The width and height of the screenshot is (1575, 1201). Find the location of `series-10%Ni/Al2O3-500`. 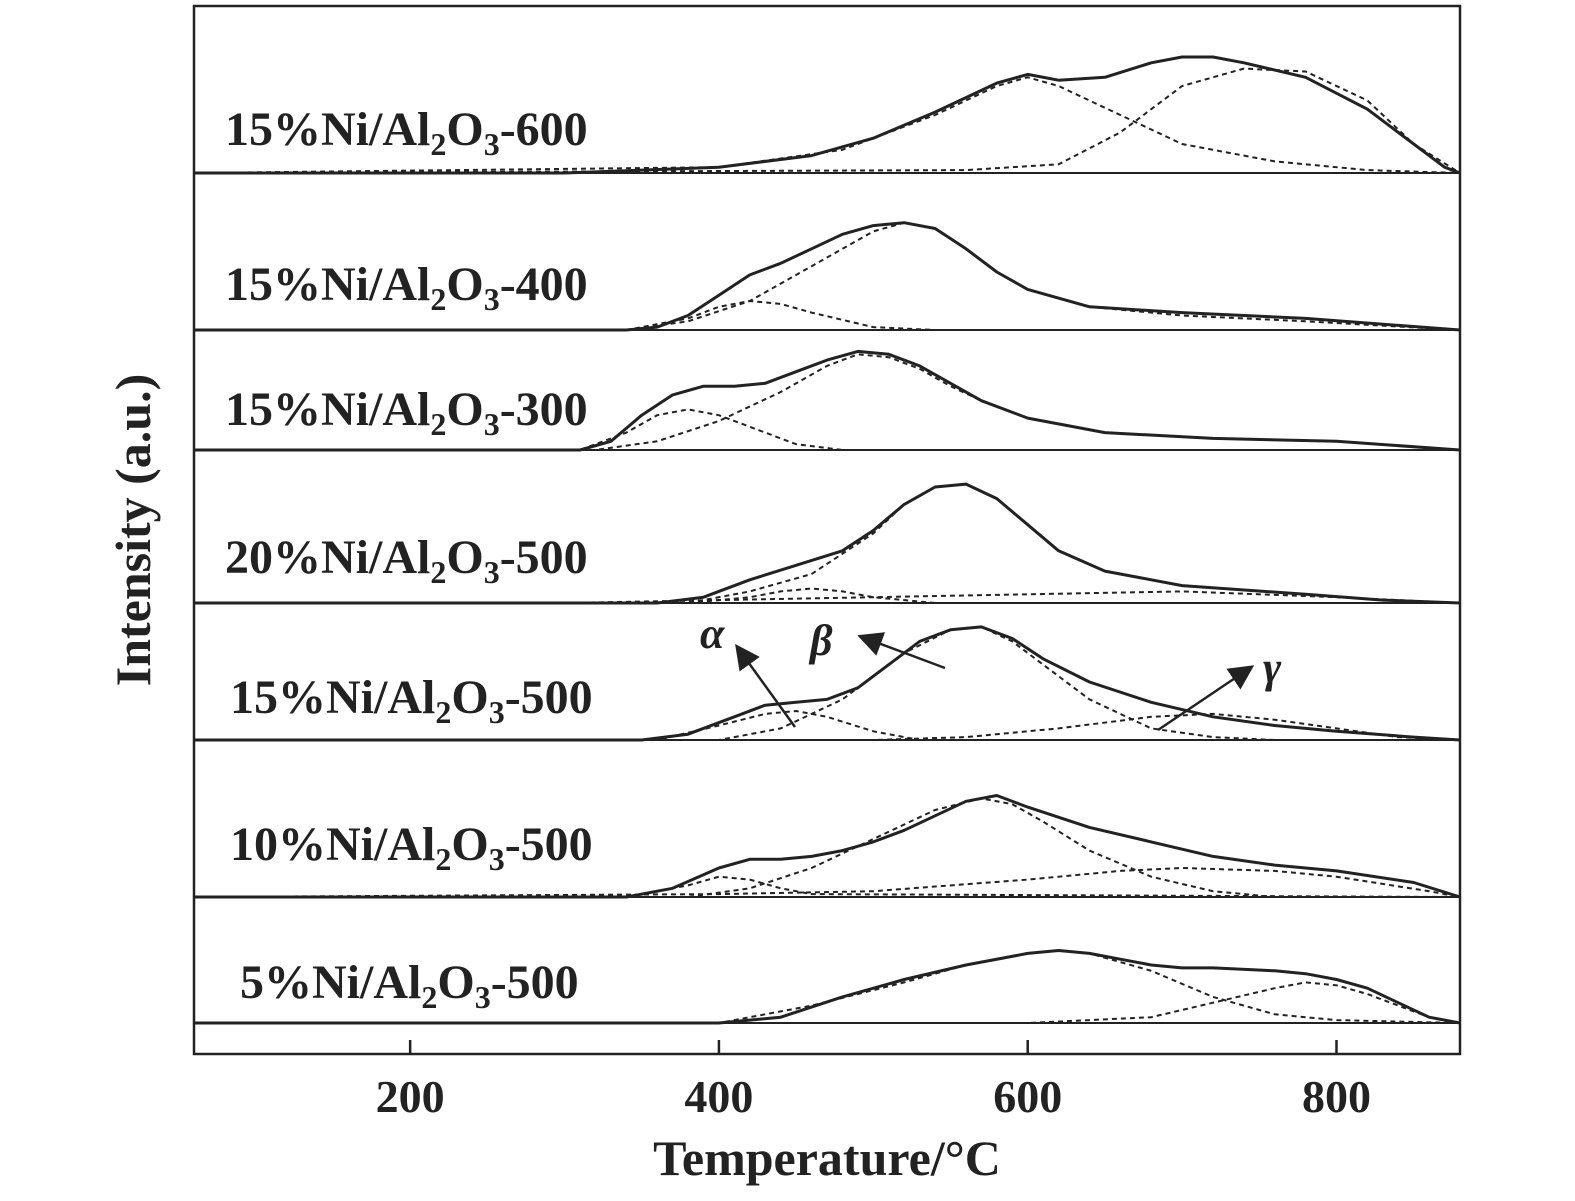

series-10%Ni/Al2O3-500 is located at coordinates (827, 846).